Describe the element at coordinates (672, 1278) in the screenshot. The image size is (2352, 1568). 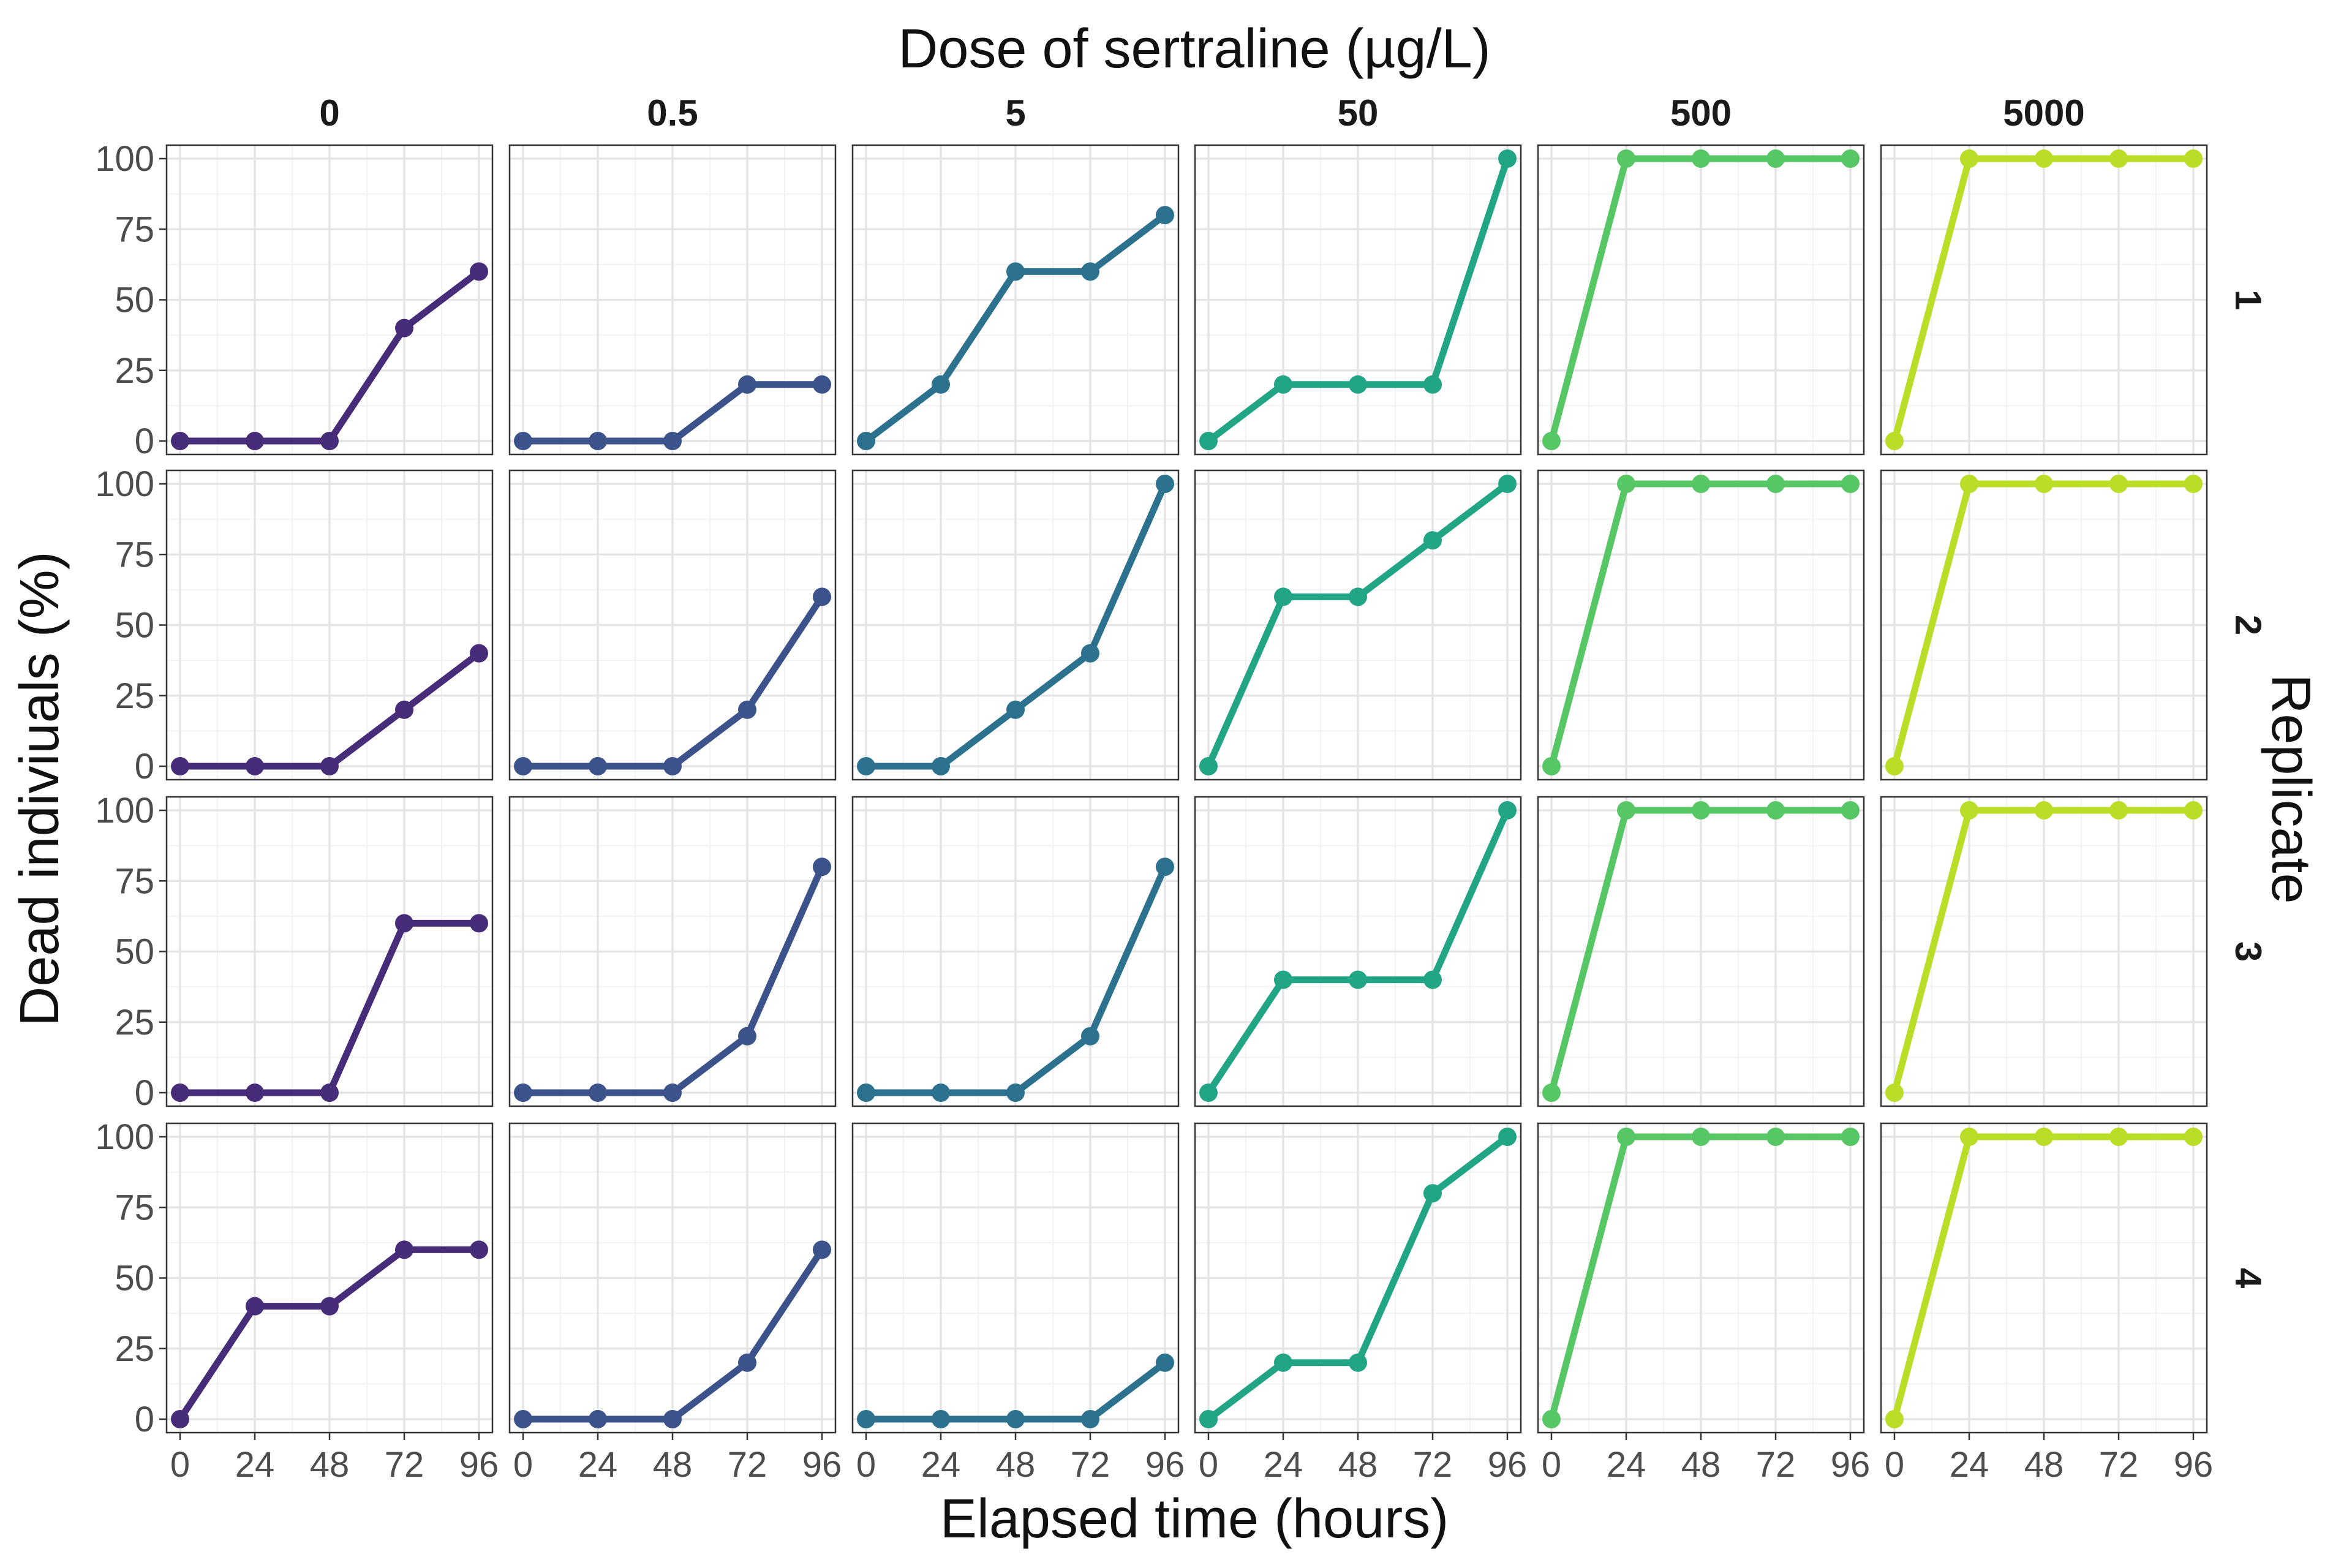
I see `panel-dose-0.5-rep-4` at that location.